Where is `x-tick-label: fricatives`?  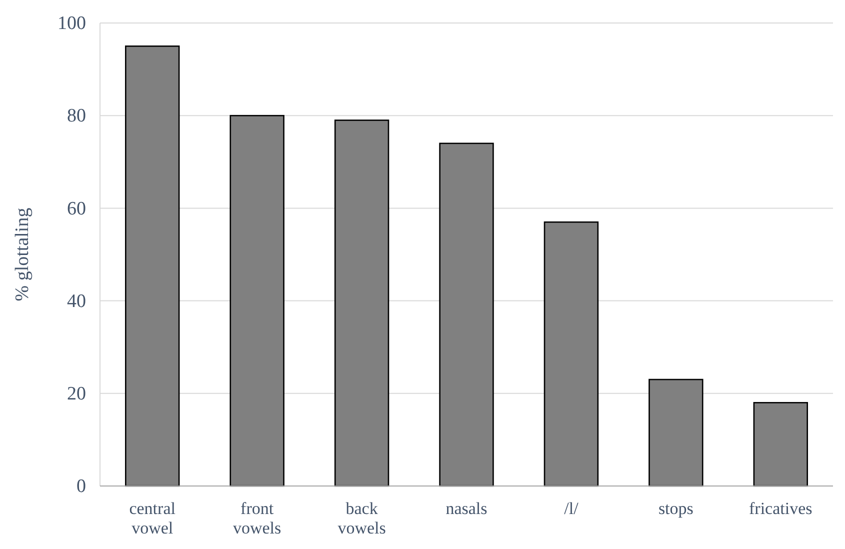
x-tick-label: fricatives is located at coordinates (780, 508).